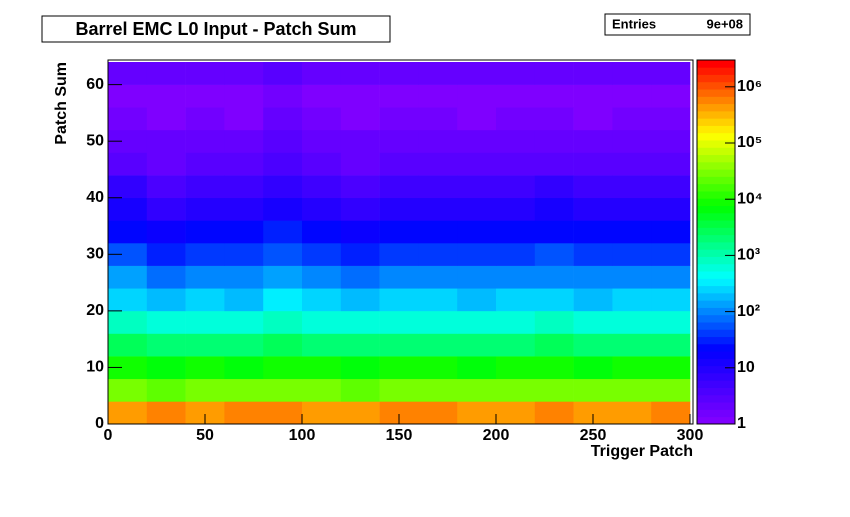 The width and height of the screenshot is (850, 517). Describe the element at coordinates (95, 367) in the screenshot. I see `y-tick-label: 10` at that location.